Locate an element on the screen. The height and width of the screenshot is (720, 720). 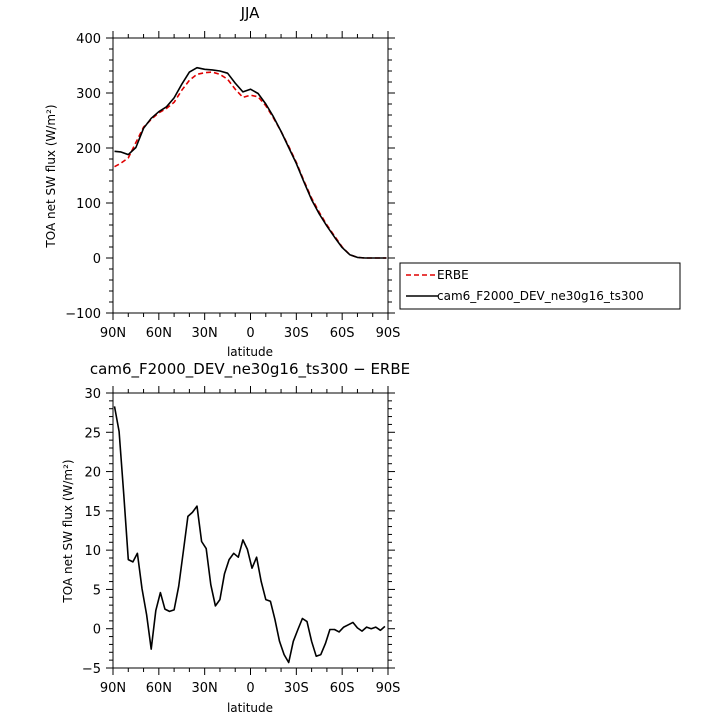
top-plot-frame is located at coordinates (250, 175).